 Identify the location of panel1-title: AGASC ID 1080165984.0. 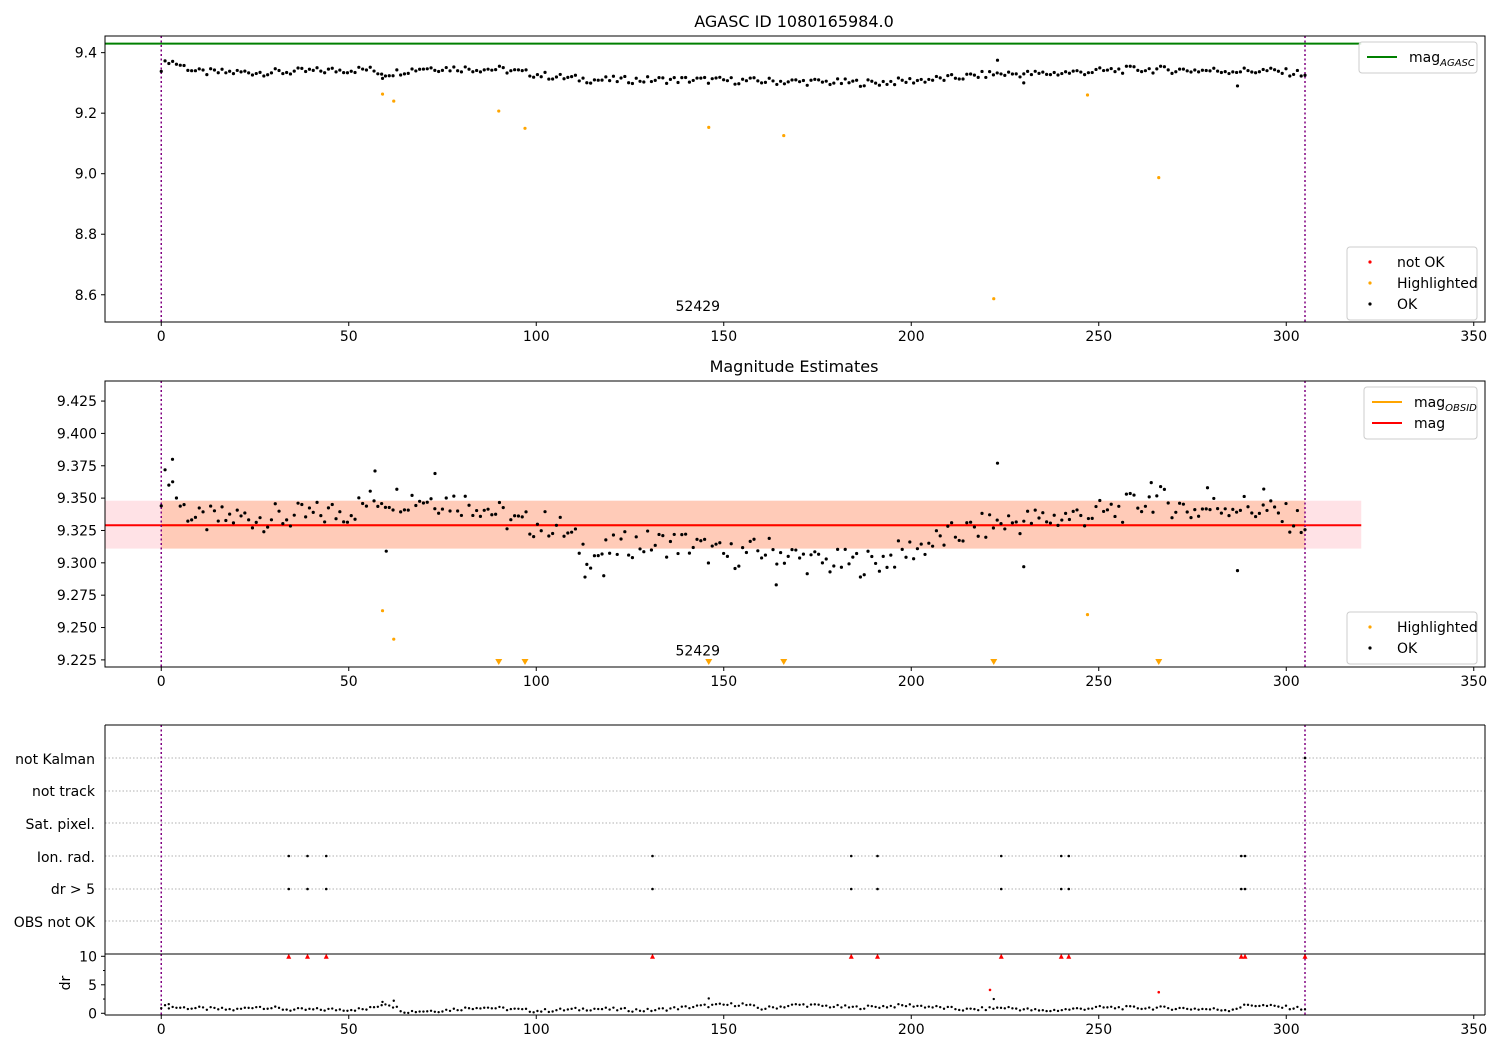
(794, 21).